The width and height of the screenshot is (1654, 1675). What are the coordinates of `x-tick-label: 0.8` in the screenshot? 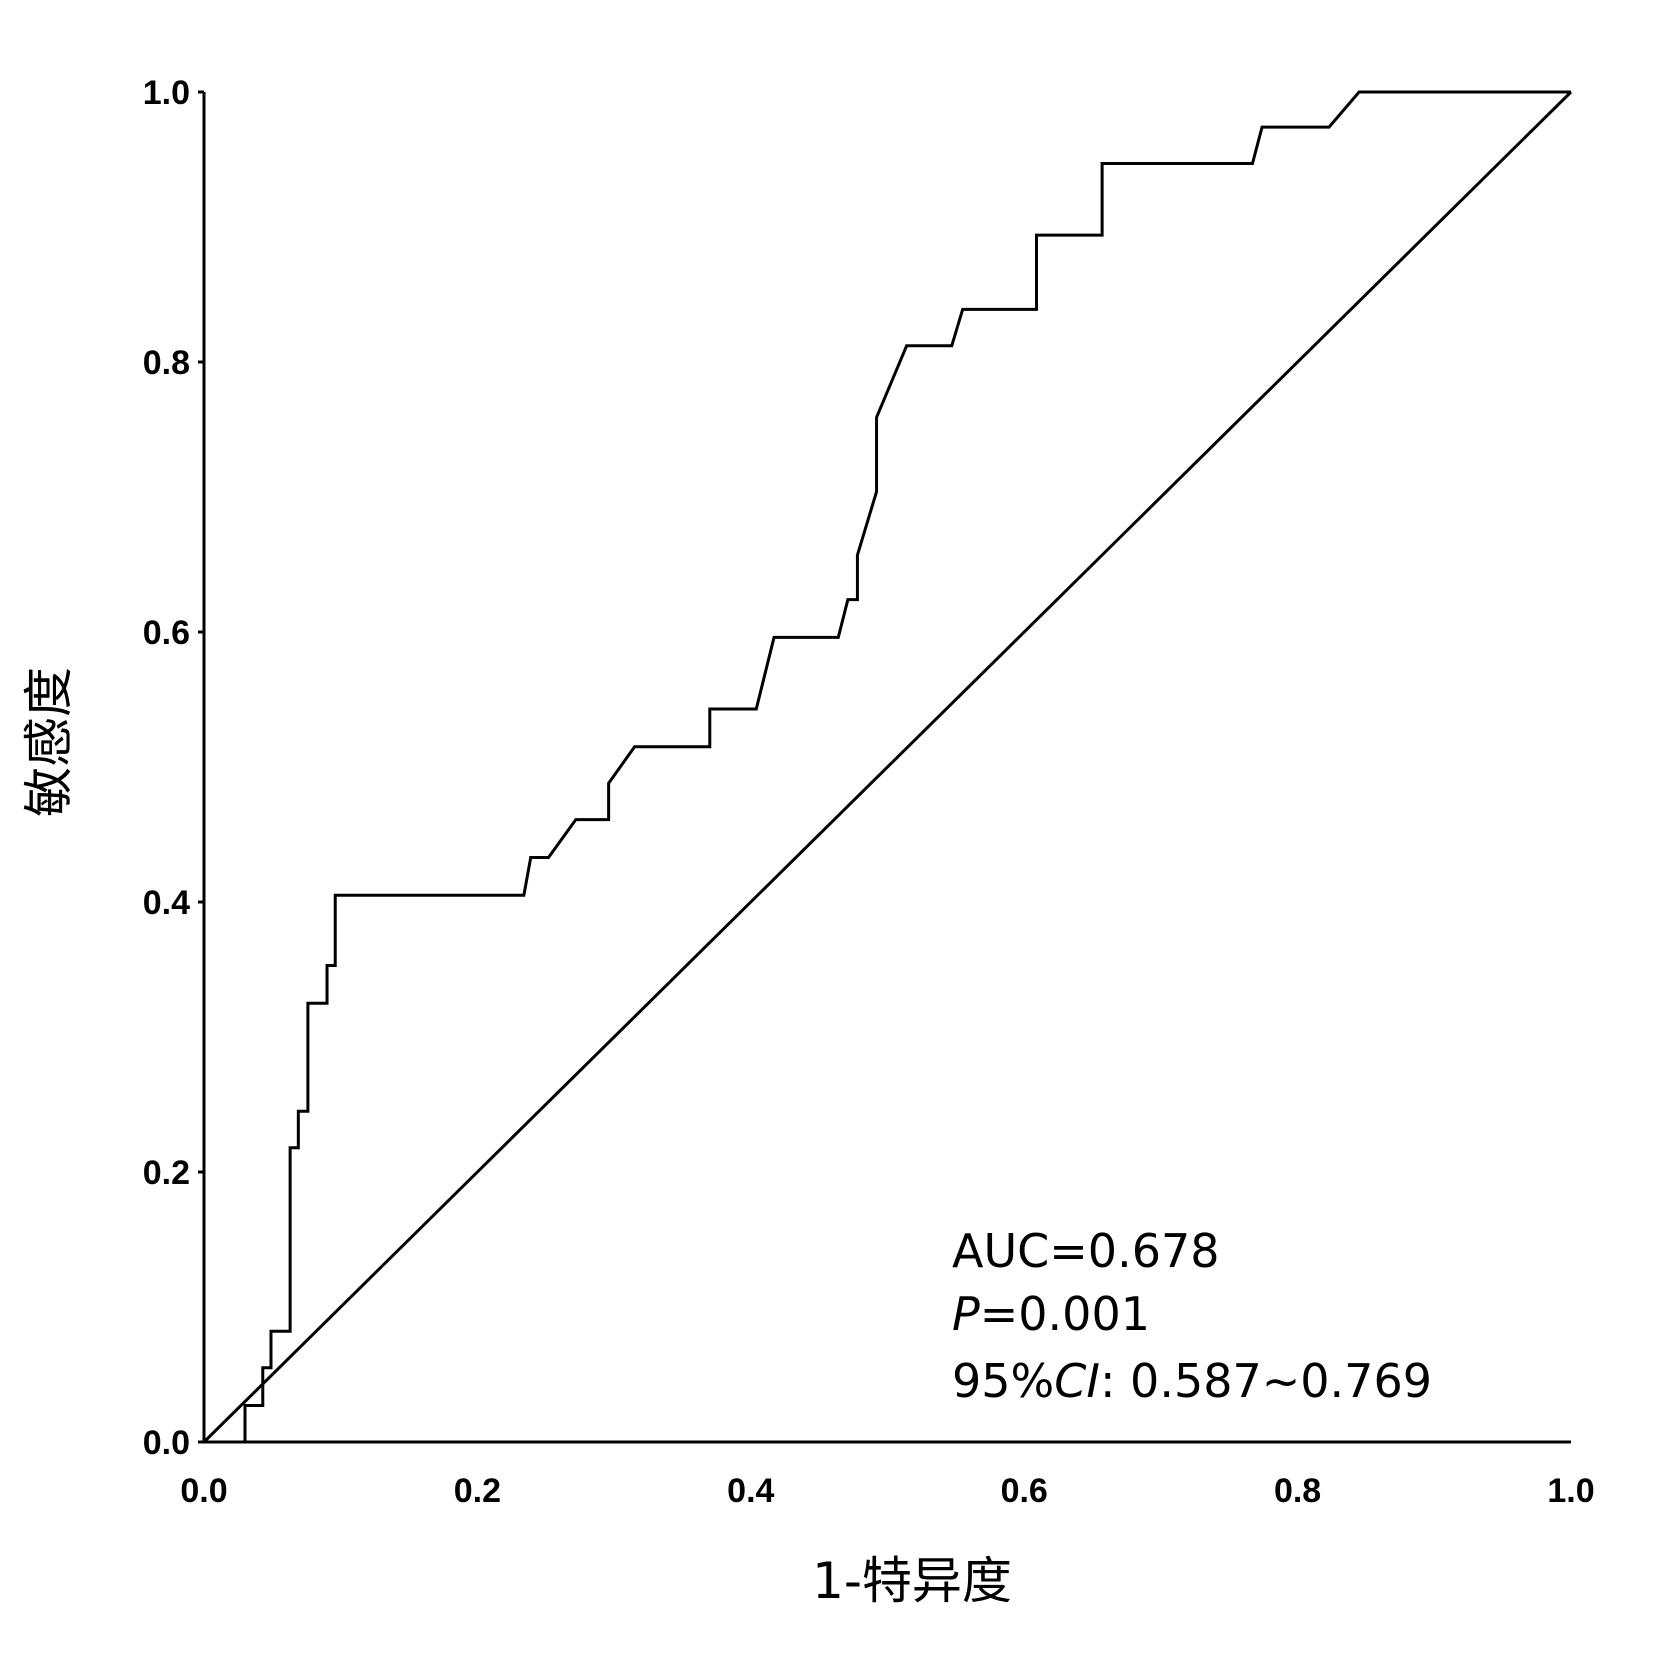 It's located at (1297, 1491).